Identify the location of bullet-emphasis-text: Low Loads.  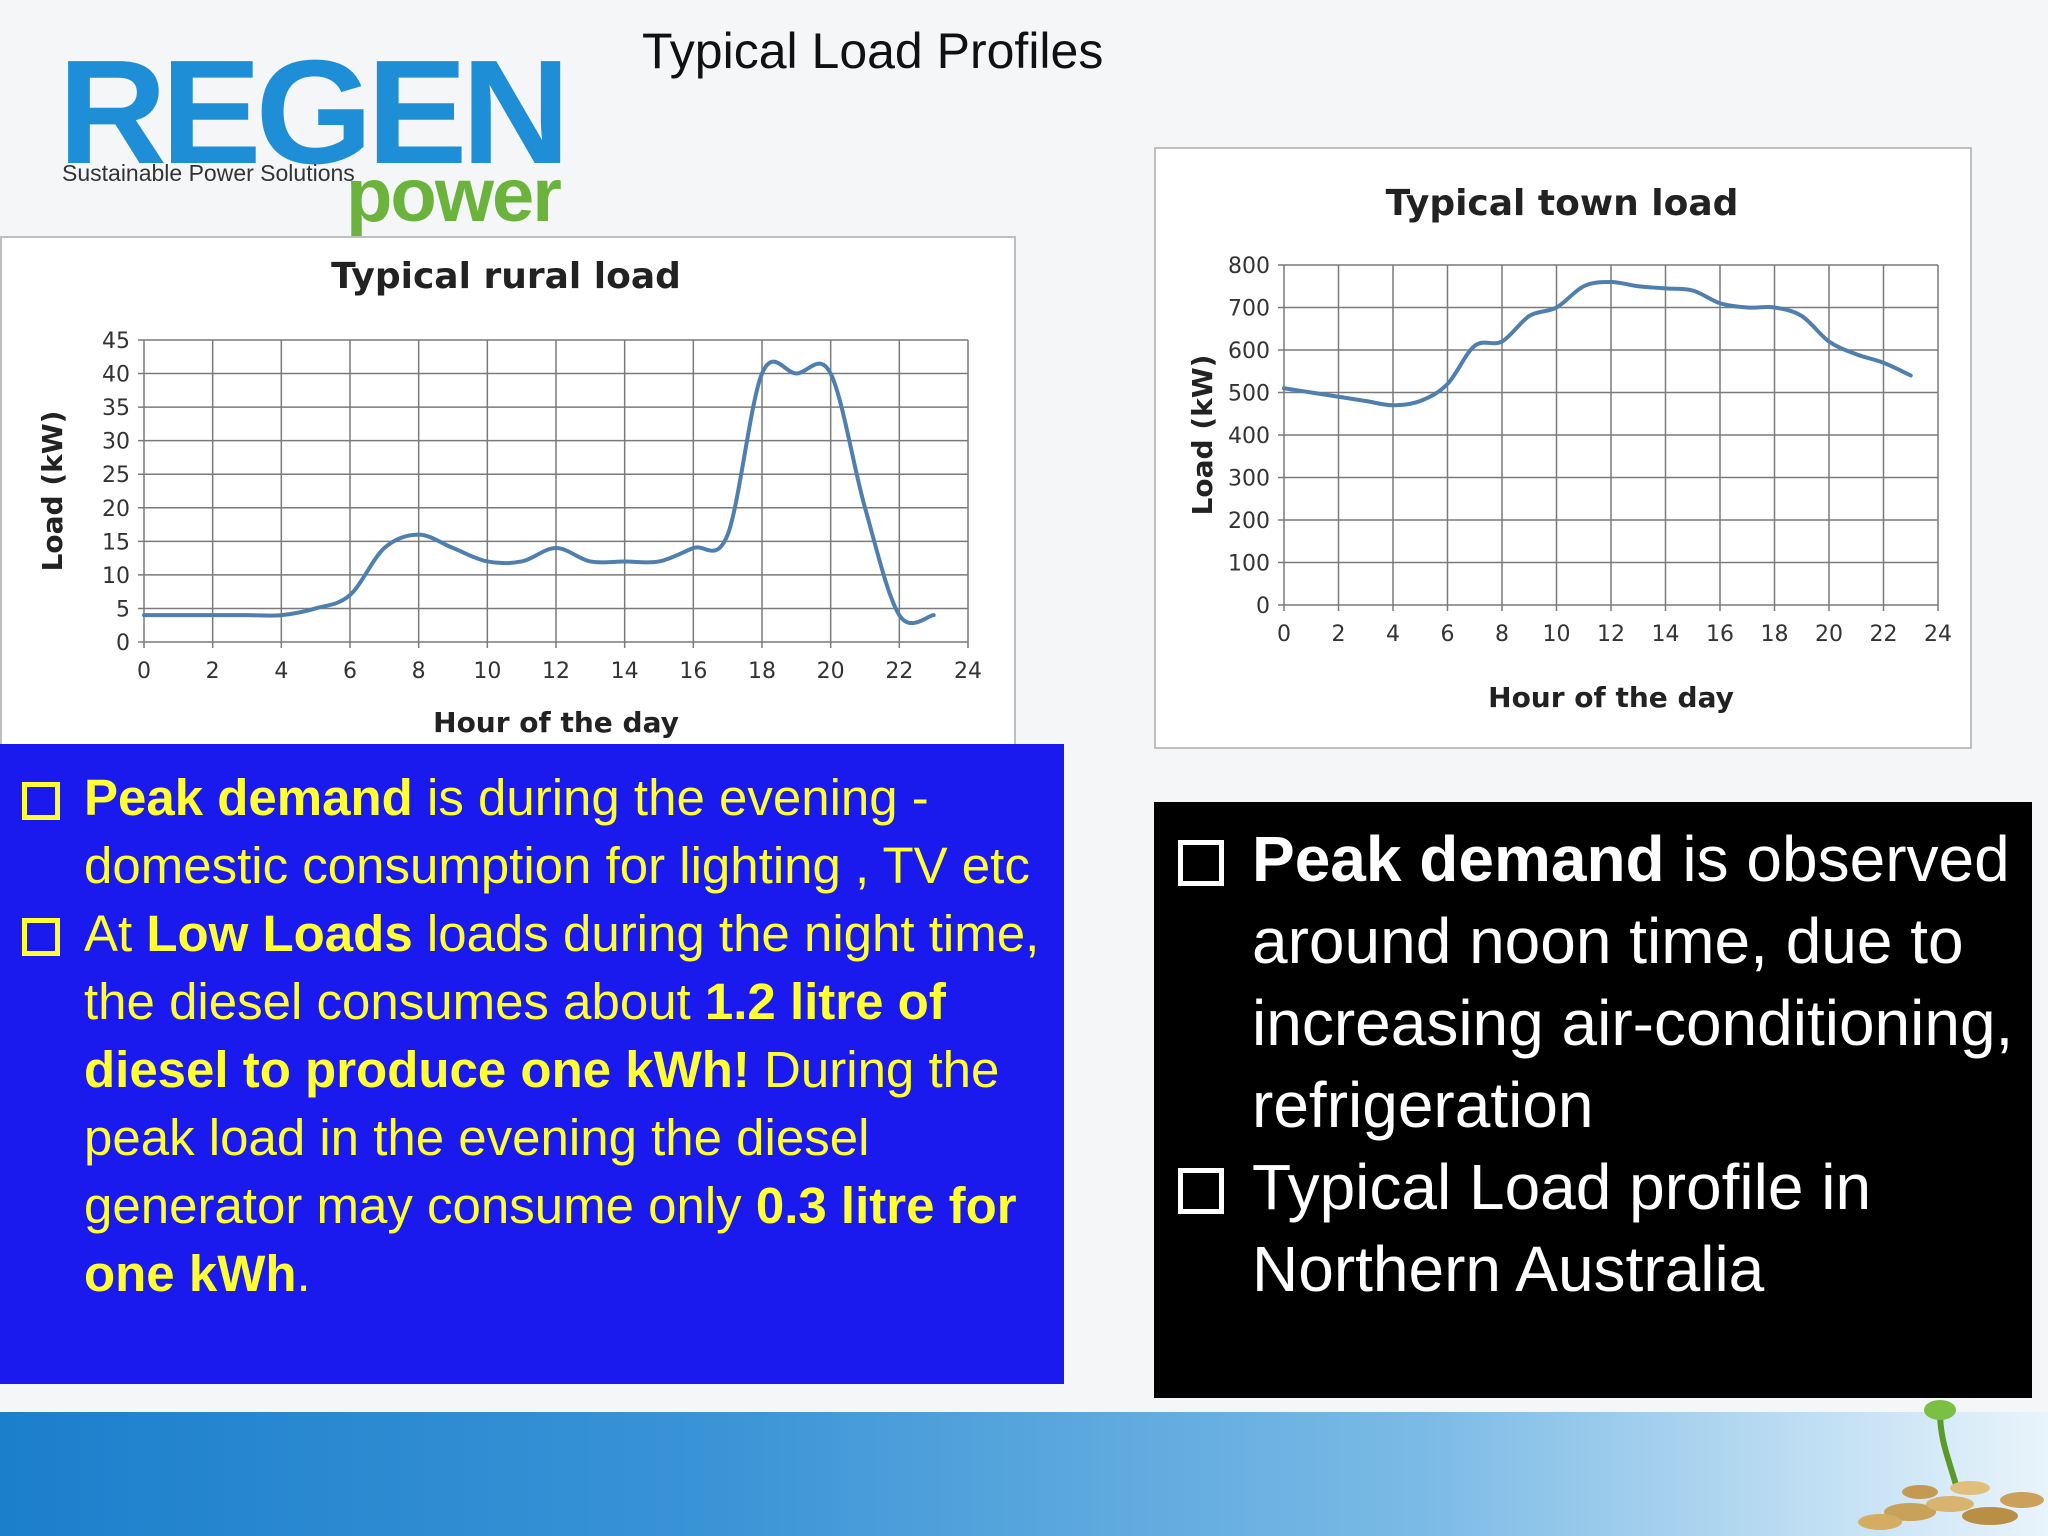
(279, 933).